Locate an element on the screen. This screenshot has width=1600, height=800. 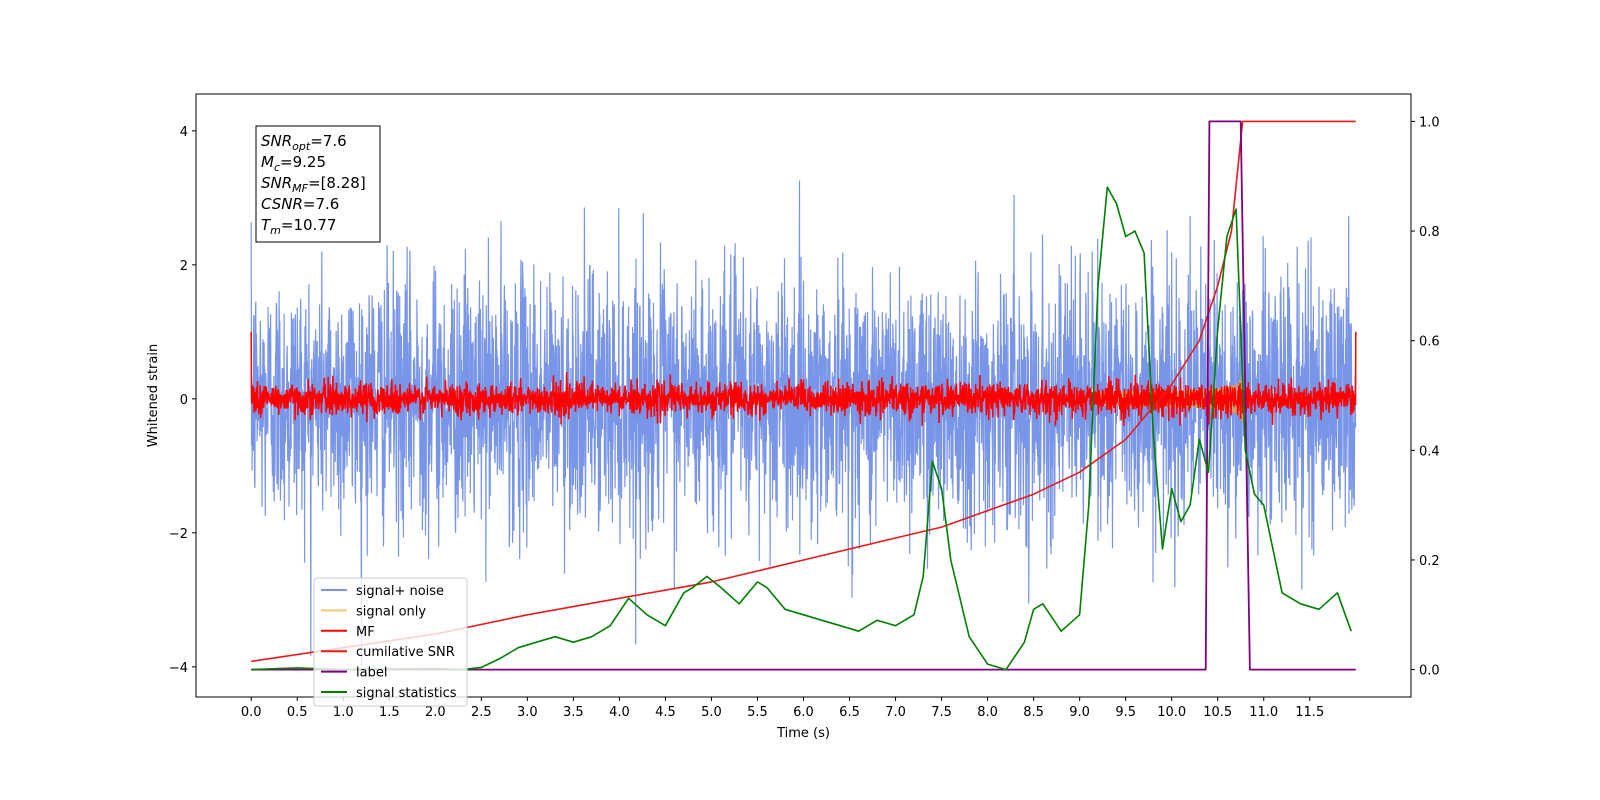
x-tick-label: 11.0 is located at coordinates (1263, 712).